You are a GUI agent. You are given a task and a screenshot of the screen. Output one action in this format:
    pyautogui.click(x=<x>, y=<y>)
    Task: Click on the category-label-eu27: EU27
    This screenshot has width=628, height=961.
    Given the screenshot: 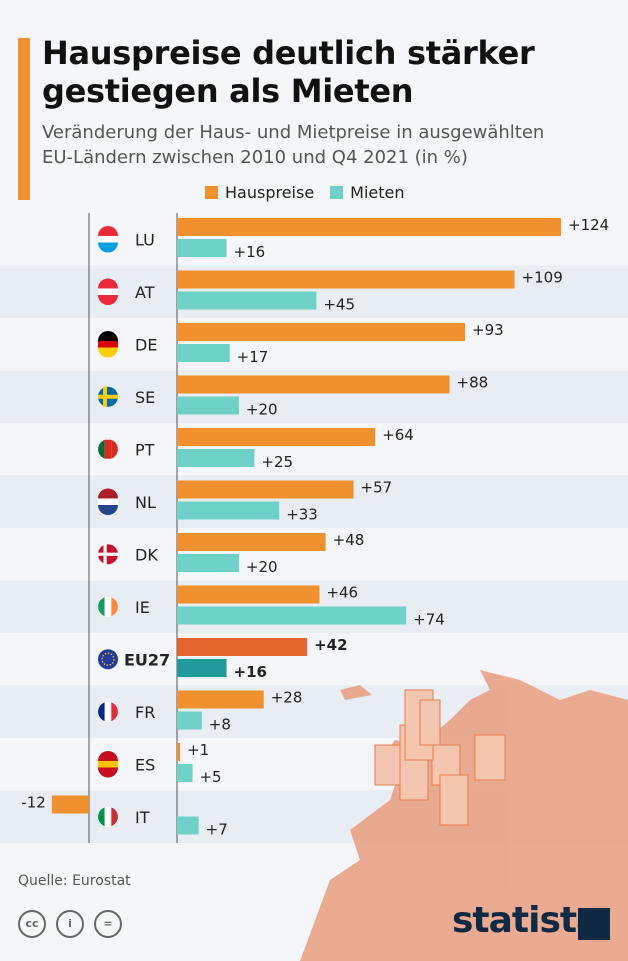 What is the action you would take?
    pyautogui.click(x=147, y=659)
    